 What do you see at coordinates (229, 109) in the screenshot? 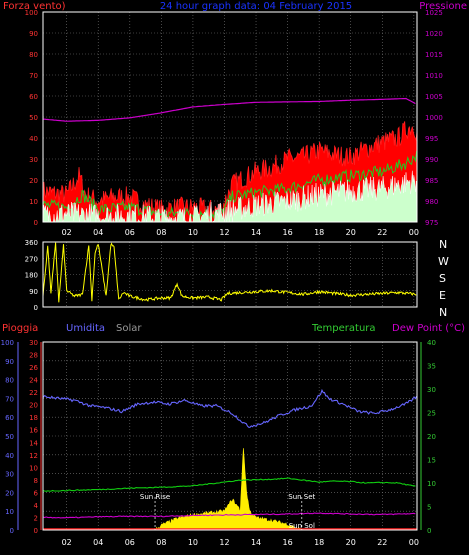
I see `pressure-line` at bounding box center [229, 109].